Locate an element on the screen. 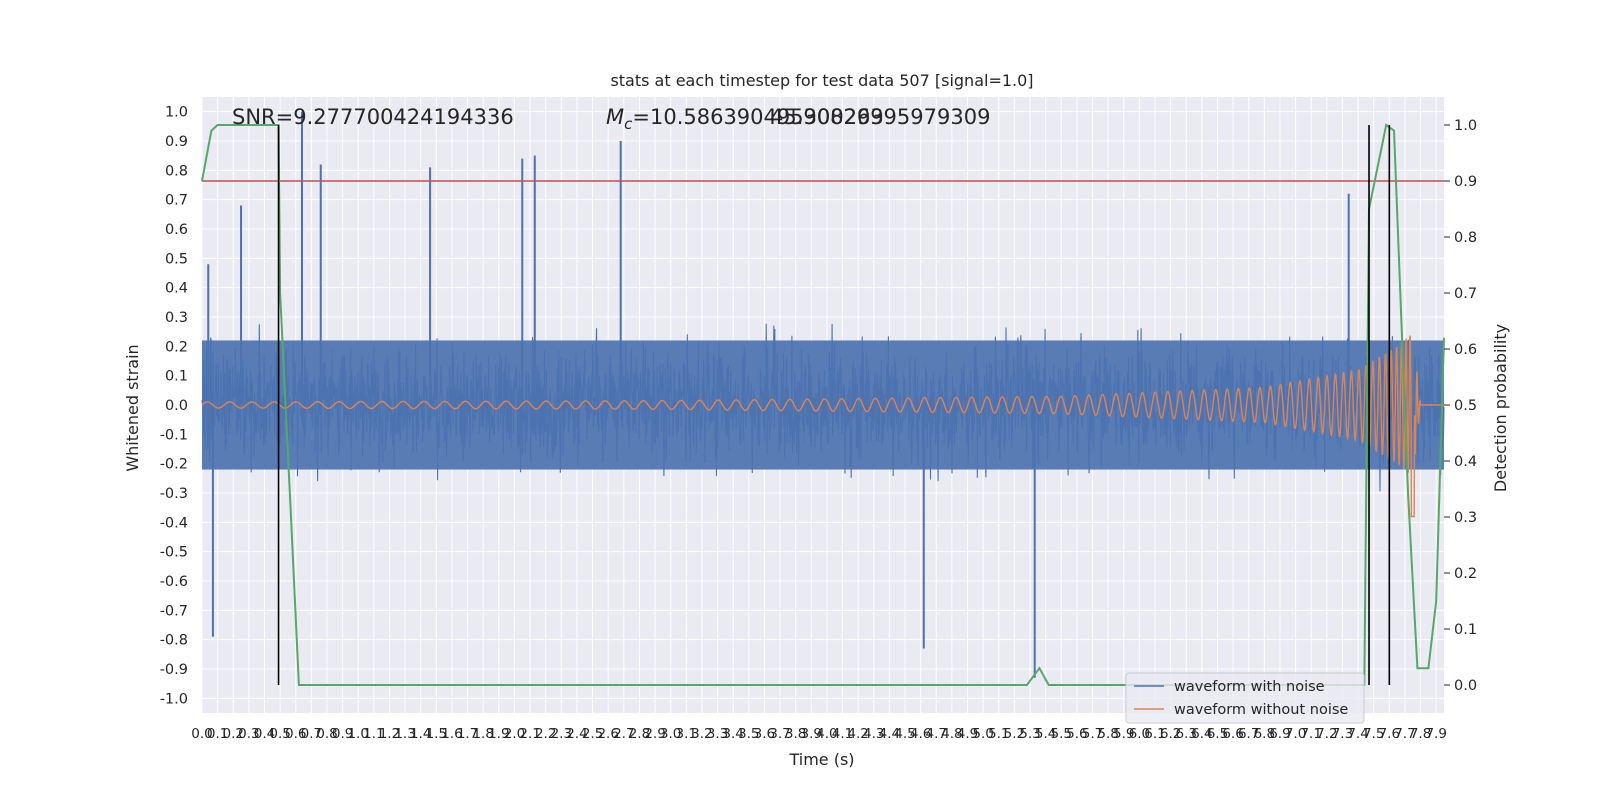 The image size is (1600, 800). x-tick-label: 2.5 is located at coordinates (592, 734).